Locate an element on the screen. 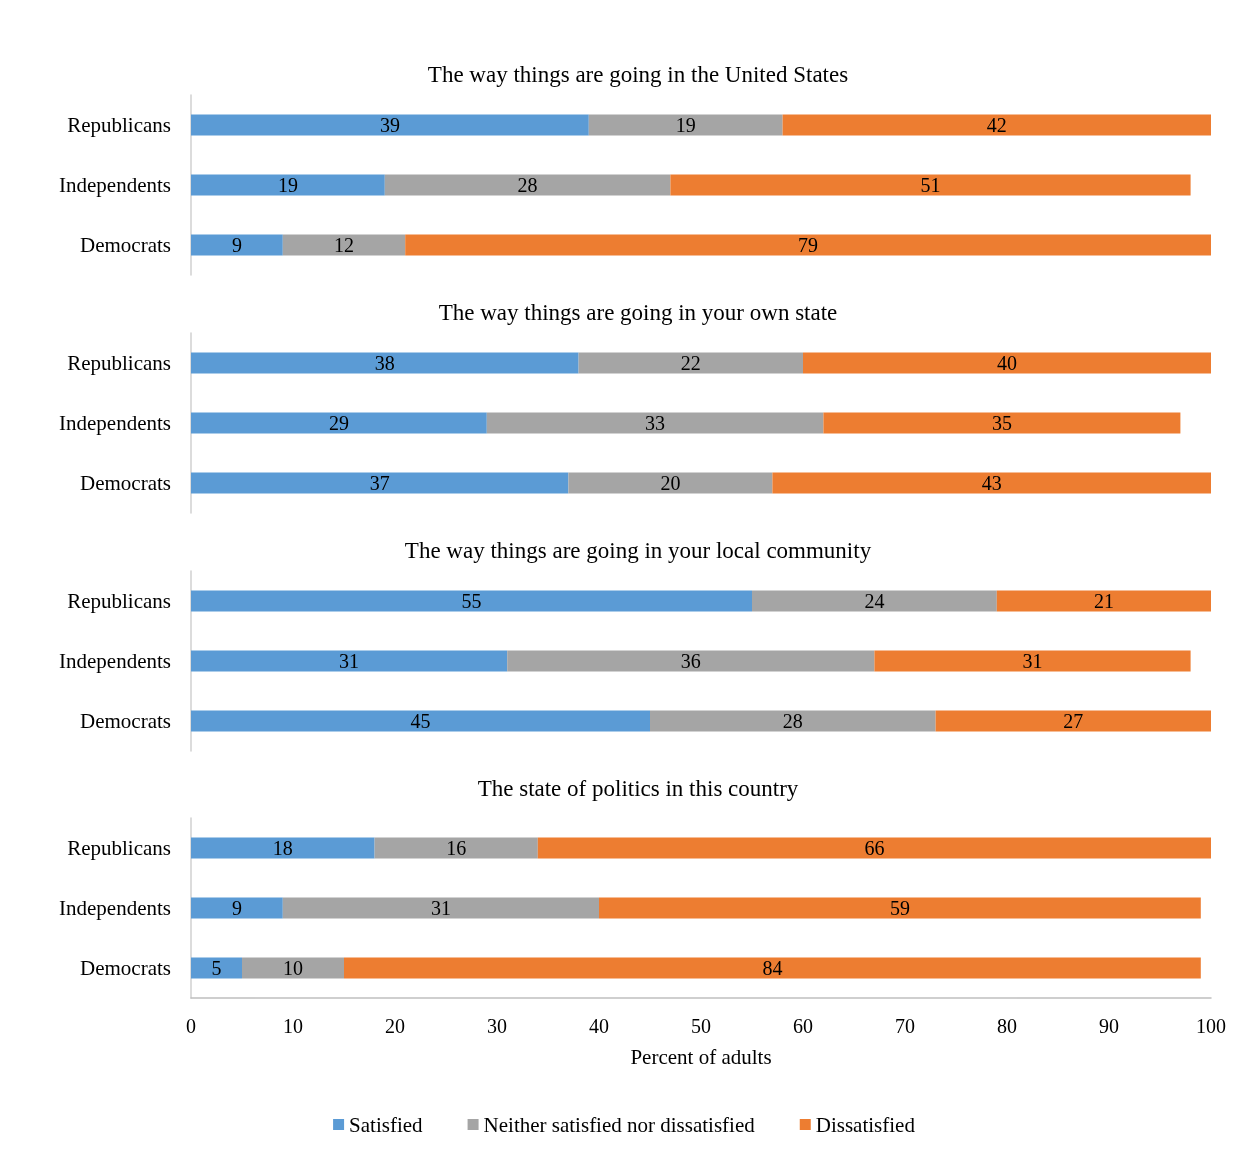 This screenshot has height=1158, width=1248. x-tick-label: 80 is located at coordinates (1007, 1026).